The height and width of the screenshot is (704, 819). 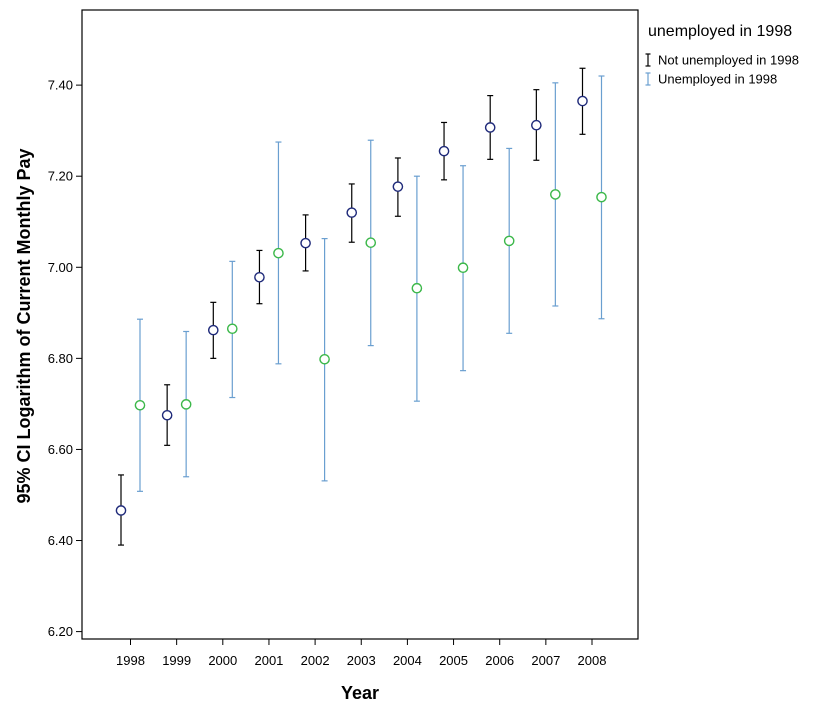 I want to click on x-tick-label: 2005, so click(x=453, y=660).